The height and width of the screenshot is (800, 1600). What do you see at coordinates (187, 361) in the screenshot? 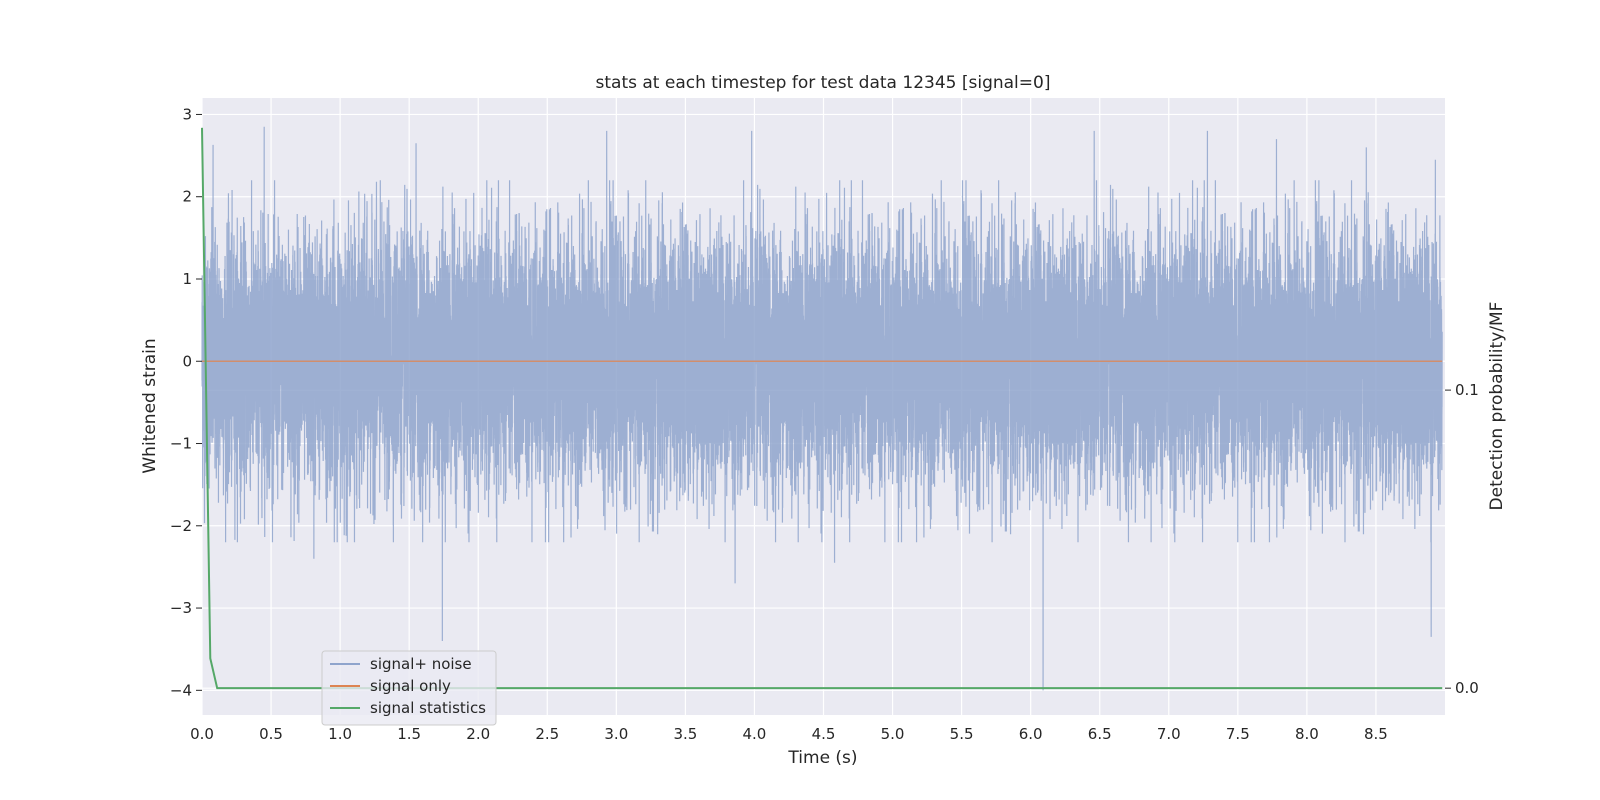
I see `y-tick-label: 0` at bounding box center [187, 361].